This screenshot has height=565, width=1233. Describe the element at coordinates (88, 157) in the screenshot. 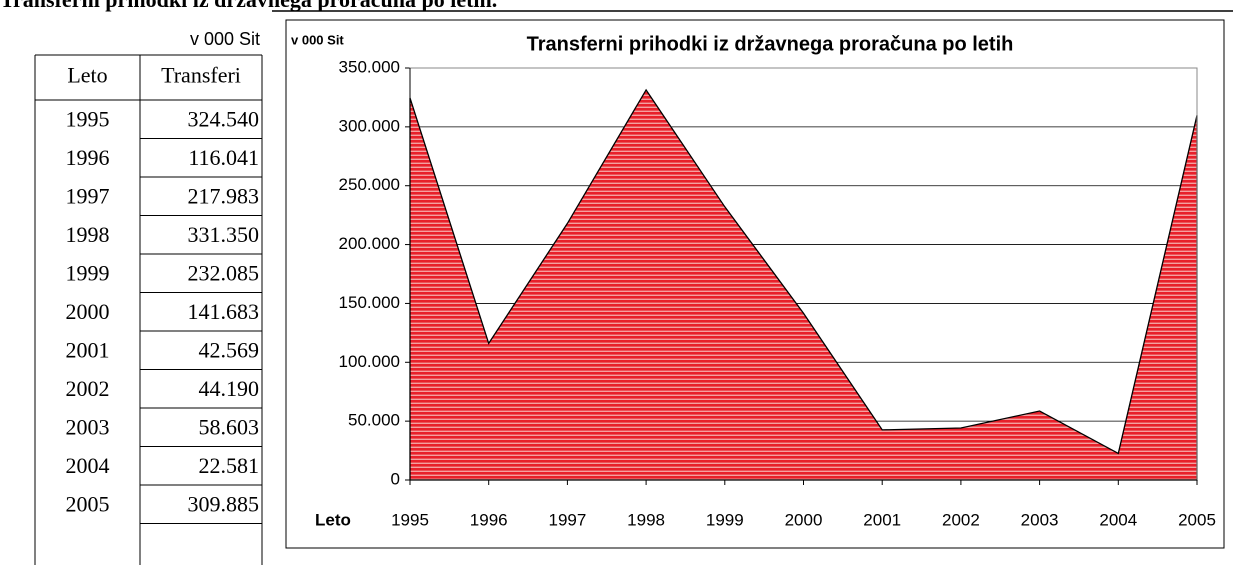

I see `year-cell: 1996` at that location.